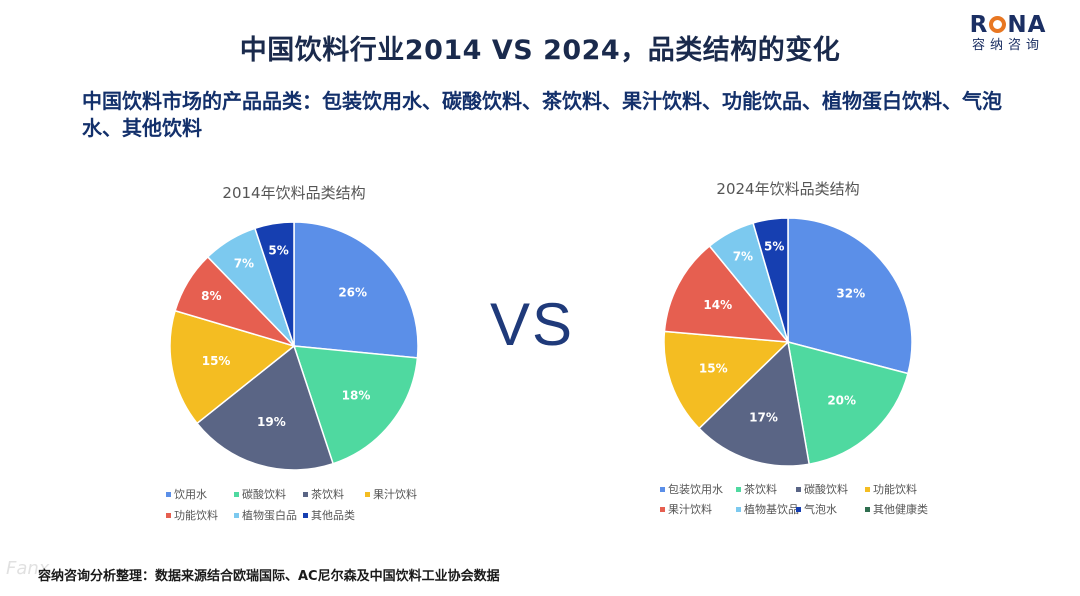  I want to click on logo-wordmark: R NA, so click(1008, 25).